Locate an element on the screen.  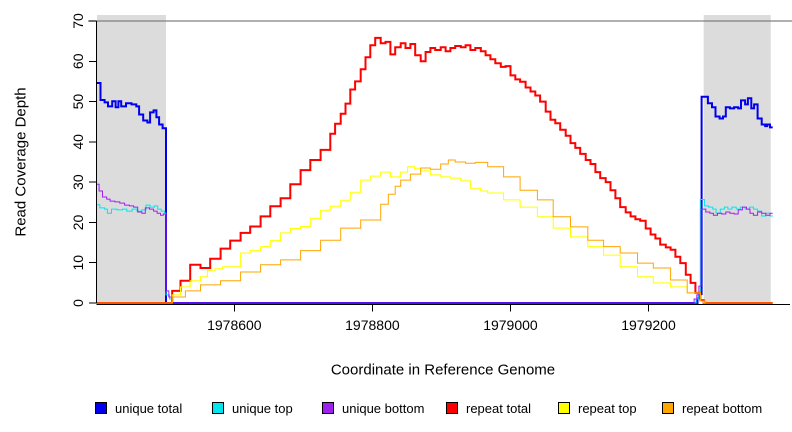
y-tick-label: 20 is located at coordinates (78, 222).